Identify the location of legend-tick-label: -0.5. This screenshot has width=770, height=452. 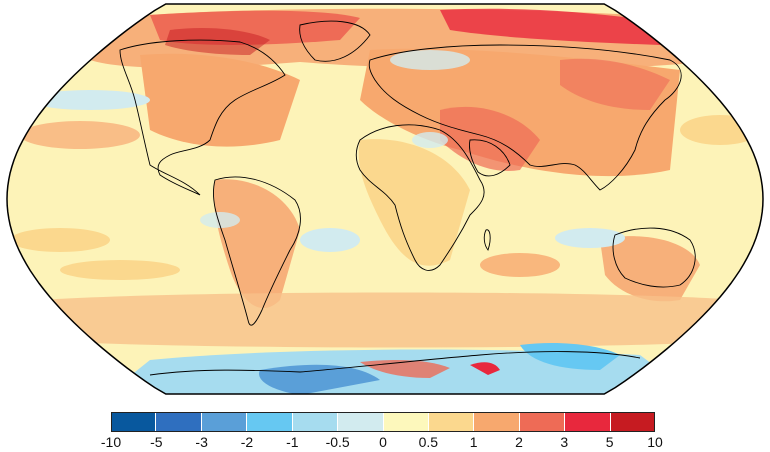
(337, 442).